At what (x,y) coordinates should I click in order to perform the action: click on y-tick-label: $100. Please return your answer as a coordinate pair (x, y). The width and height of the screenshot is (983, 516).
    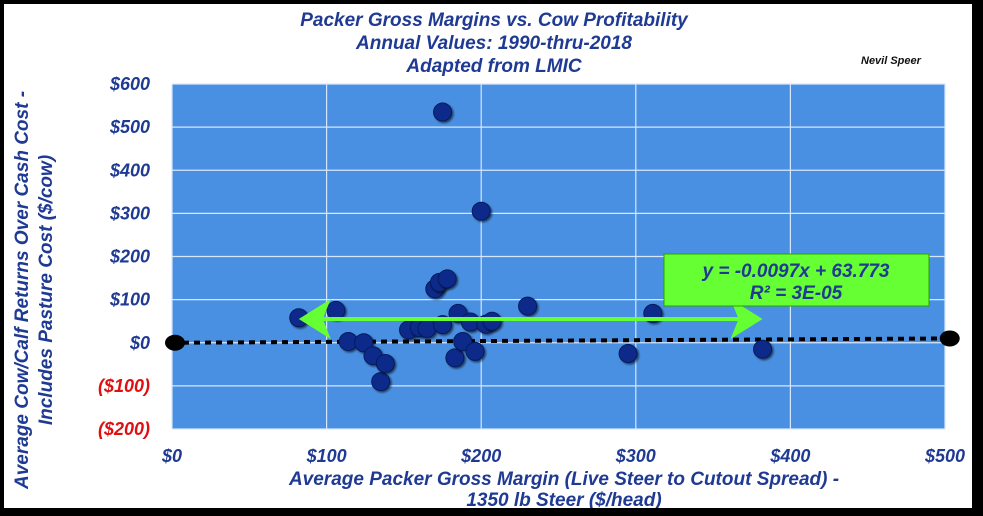
    Looking at the image, I should click on (129, 300).